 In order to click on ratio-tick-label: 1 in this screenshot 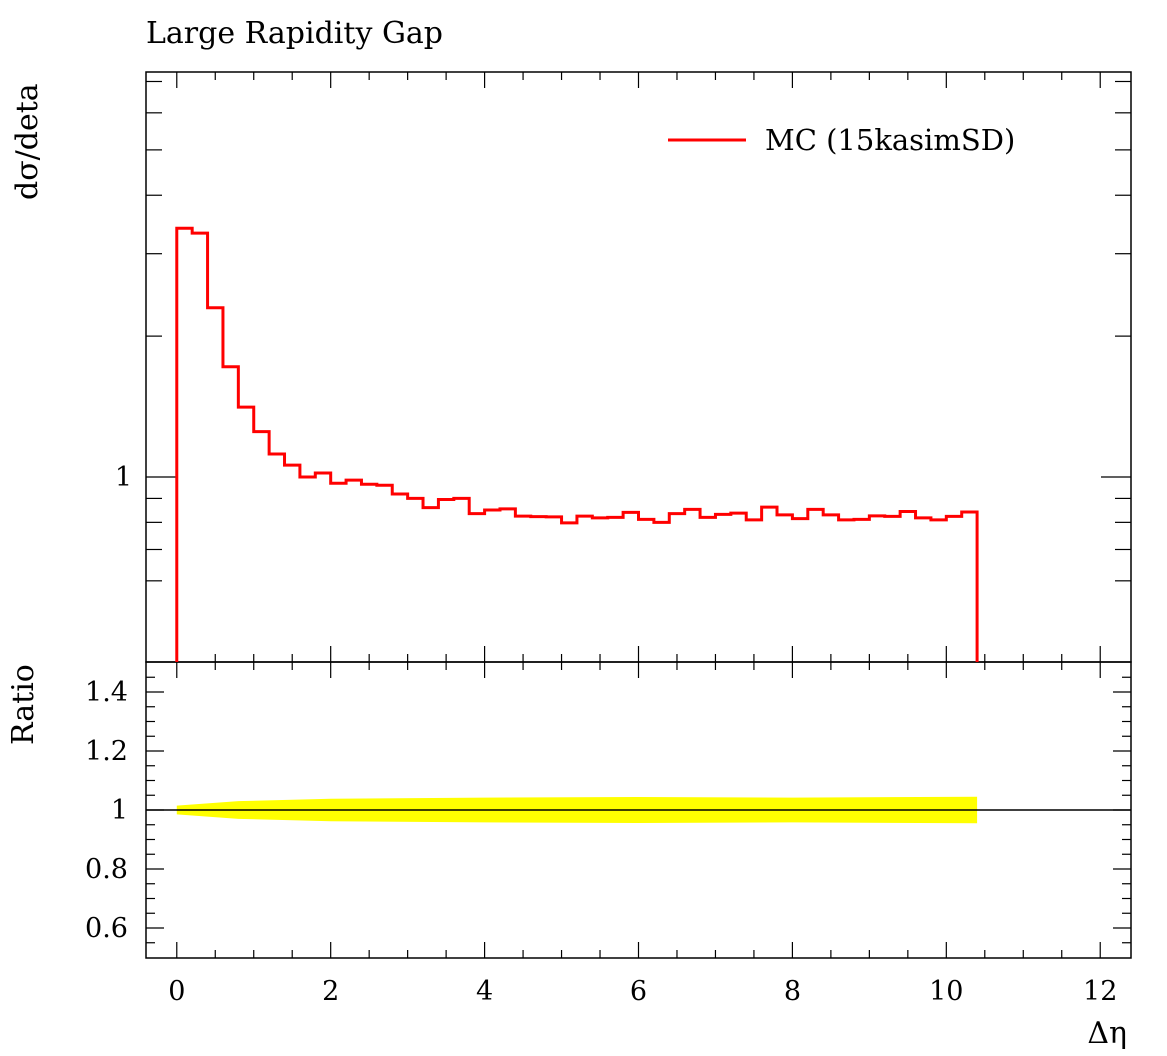, I will do `click(119, 810)`.